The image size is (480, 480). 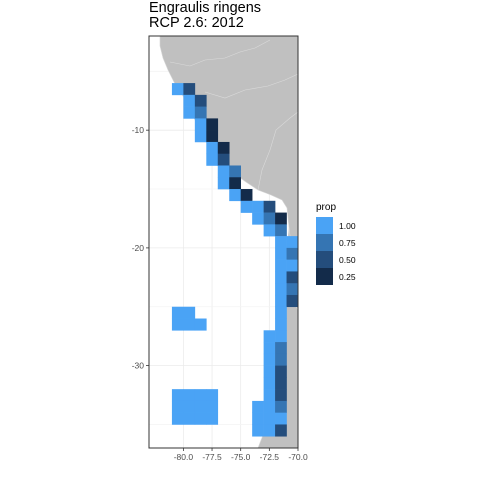 What do you see at coordinates (196, 23) in the screenshot?
I see `plot-subtitle: RCP 2.6: 2012` at bounding box center [196, 23].